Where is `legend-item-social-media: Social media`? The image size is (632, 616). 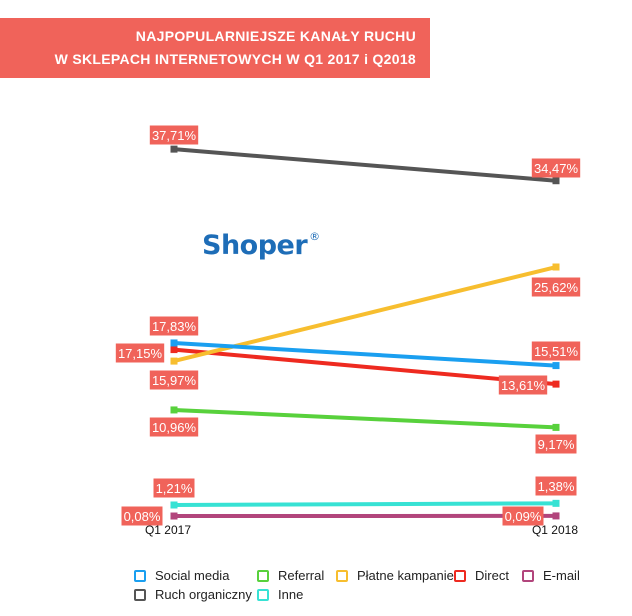 legend-item-social-media: Social media is located at coordinates (181, 575).